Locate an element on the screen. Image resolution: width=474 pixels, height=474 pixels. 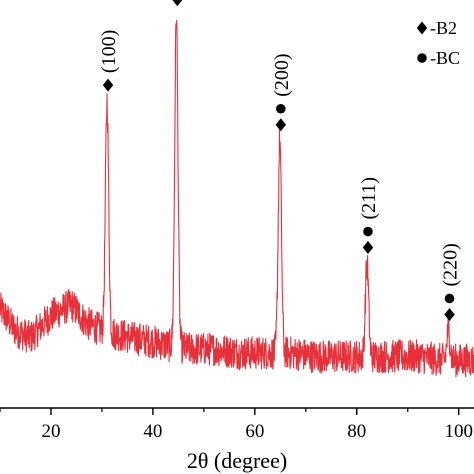
peak-label: (200) is located at coordinates (282, 74).